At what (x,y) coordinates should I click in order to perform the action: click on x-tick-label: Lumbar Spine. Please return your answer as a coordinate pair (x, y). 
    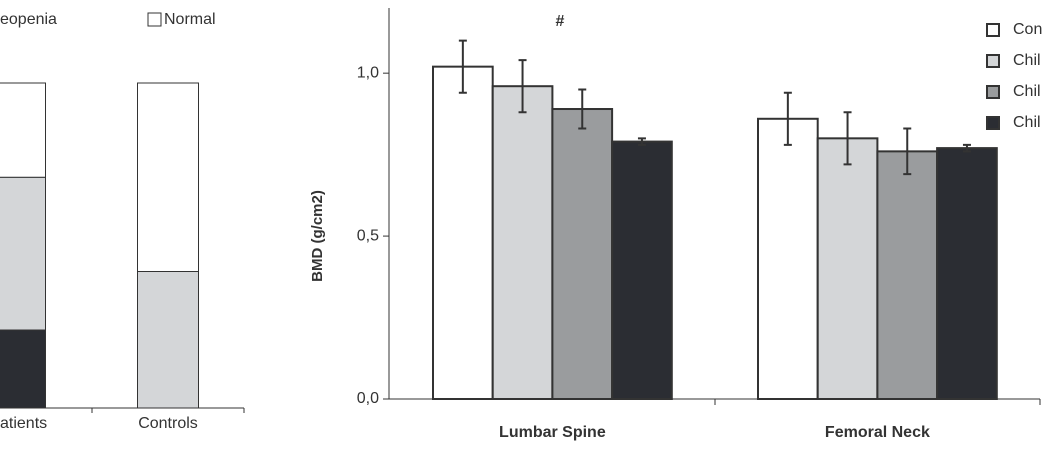
    Looking at the image, I should click on (552, 432).